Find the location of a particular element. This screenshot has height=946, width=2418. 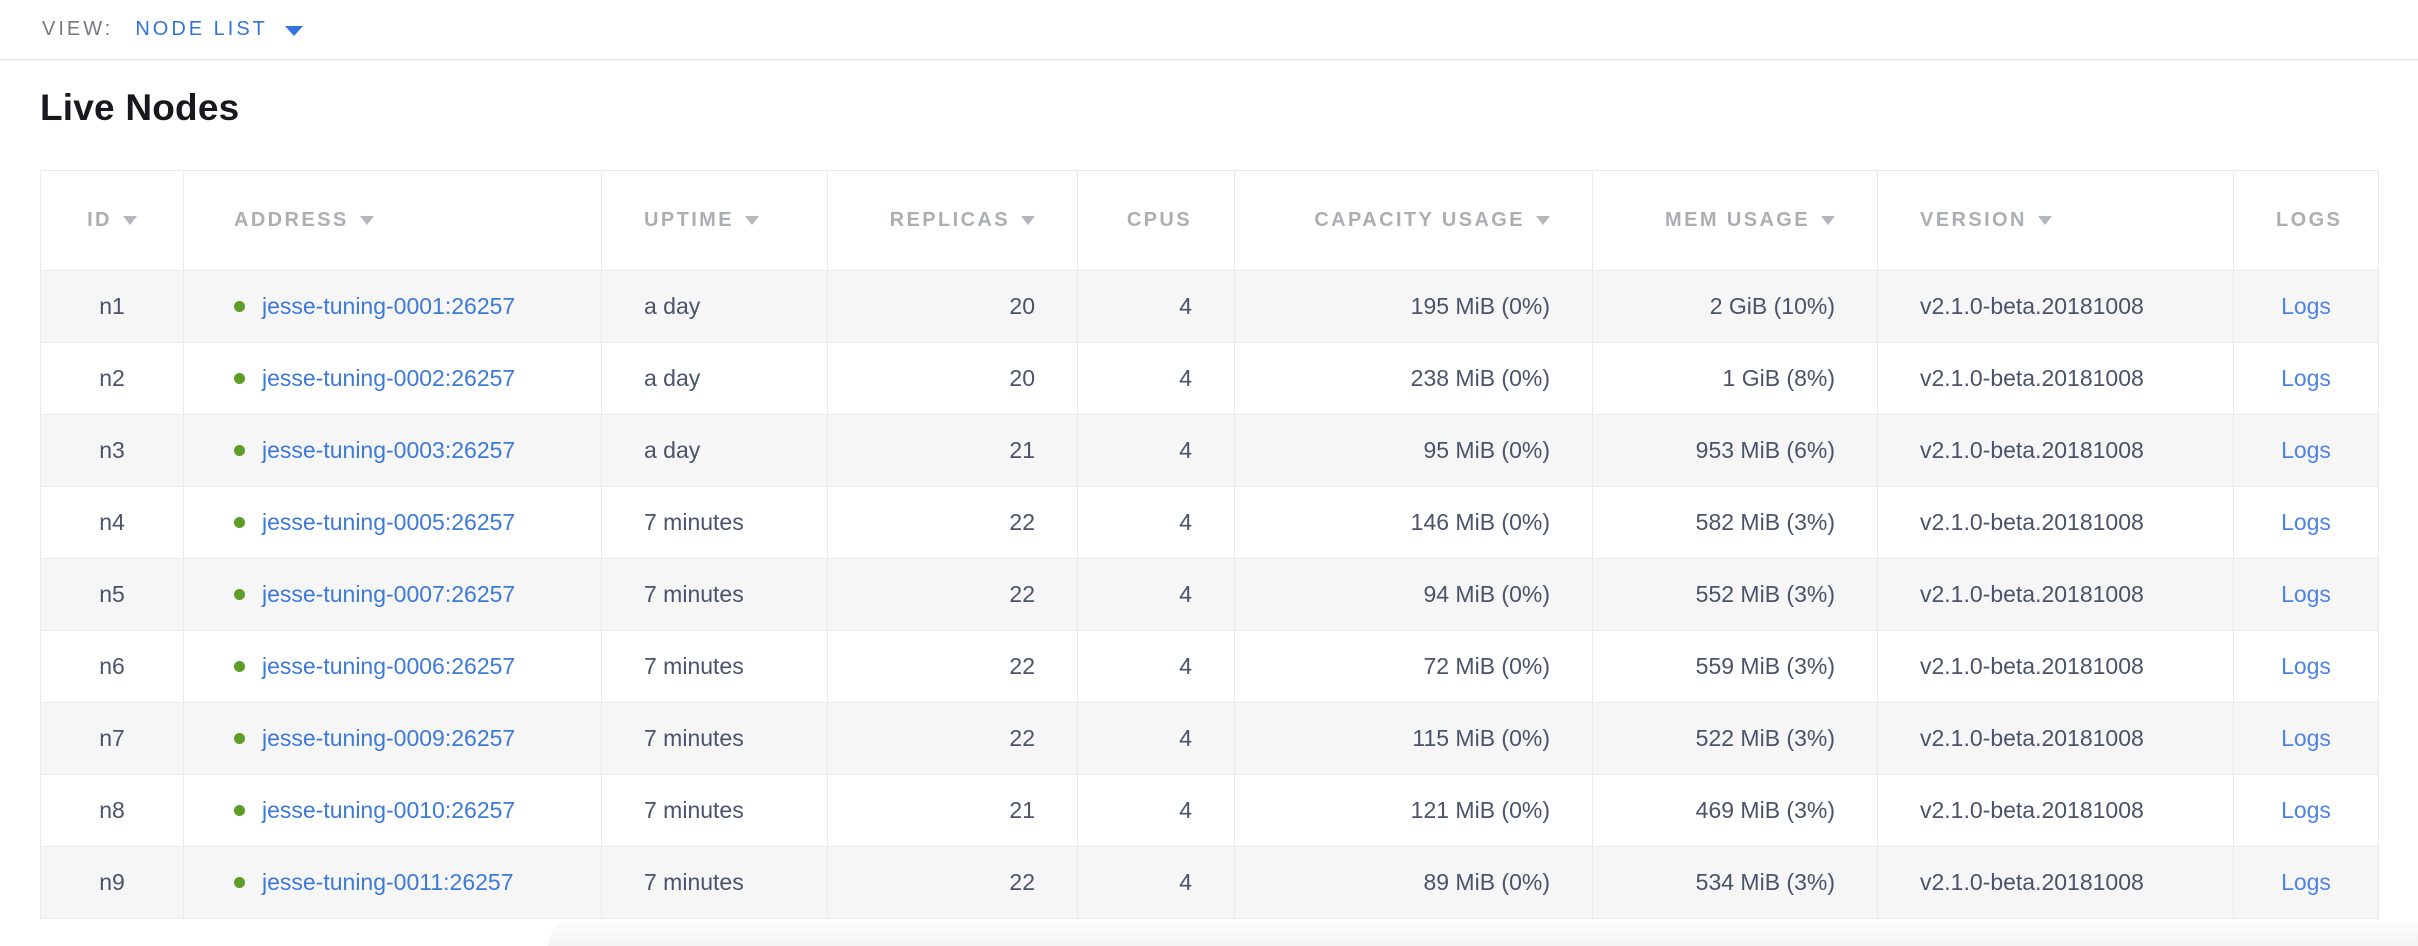

cell-mem: 582 MiB (3%) is located at coordinates (1735, 522).